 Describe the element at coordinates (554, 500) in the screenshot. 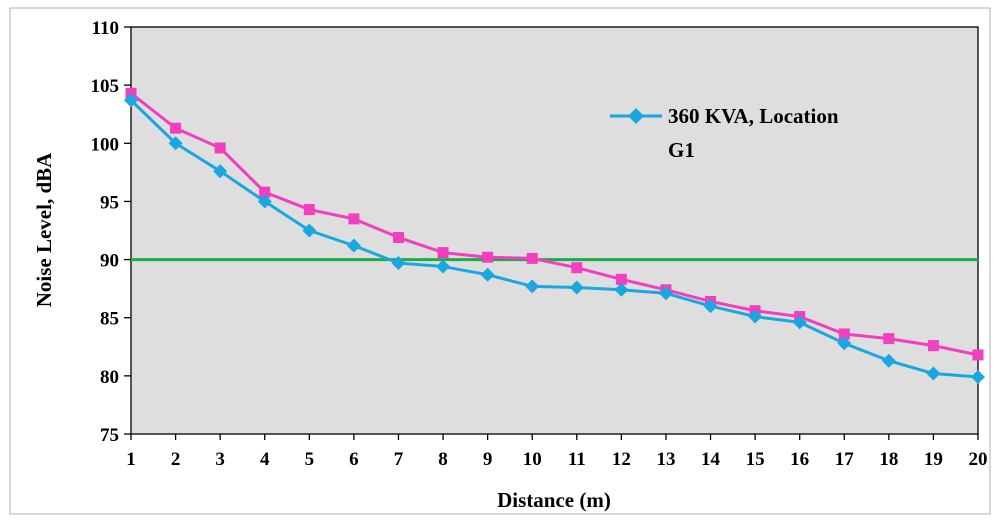

I see `x-axis-title: Distance (m)` at that location.